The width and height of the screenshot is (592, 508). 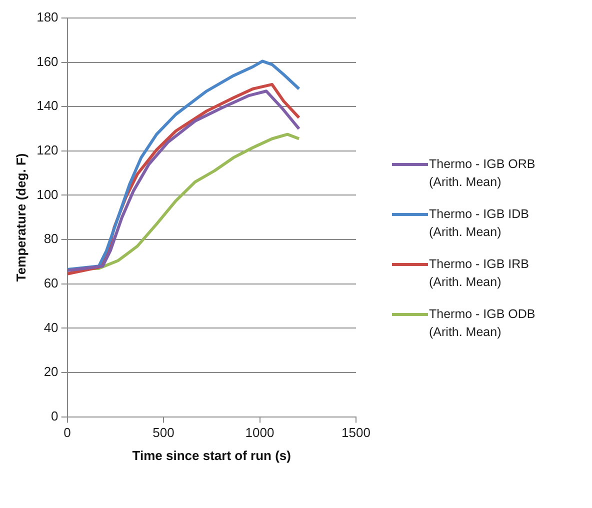 What do you see at coordinates (51, 327) in the screenshot?
I see `y-tick-label: 40` at bounding box center [51, 327].